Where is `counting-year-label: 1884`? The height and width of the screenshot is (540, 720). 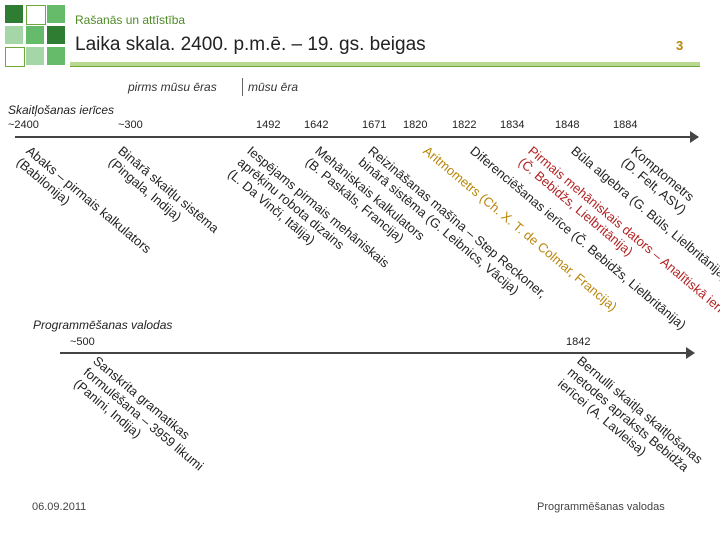
counting-year-label: 1884 is located at coordinates (625, 125).